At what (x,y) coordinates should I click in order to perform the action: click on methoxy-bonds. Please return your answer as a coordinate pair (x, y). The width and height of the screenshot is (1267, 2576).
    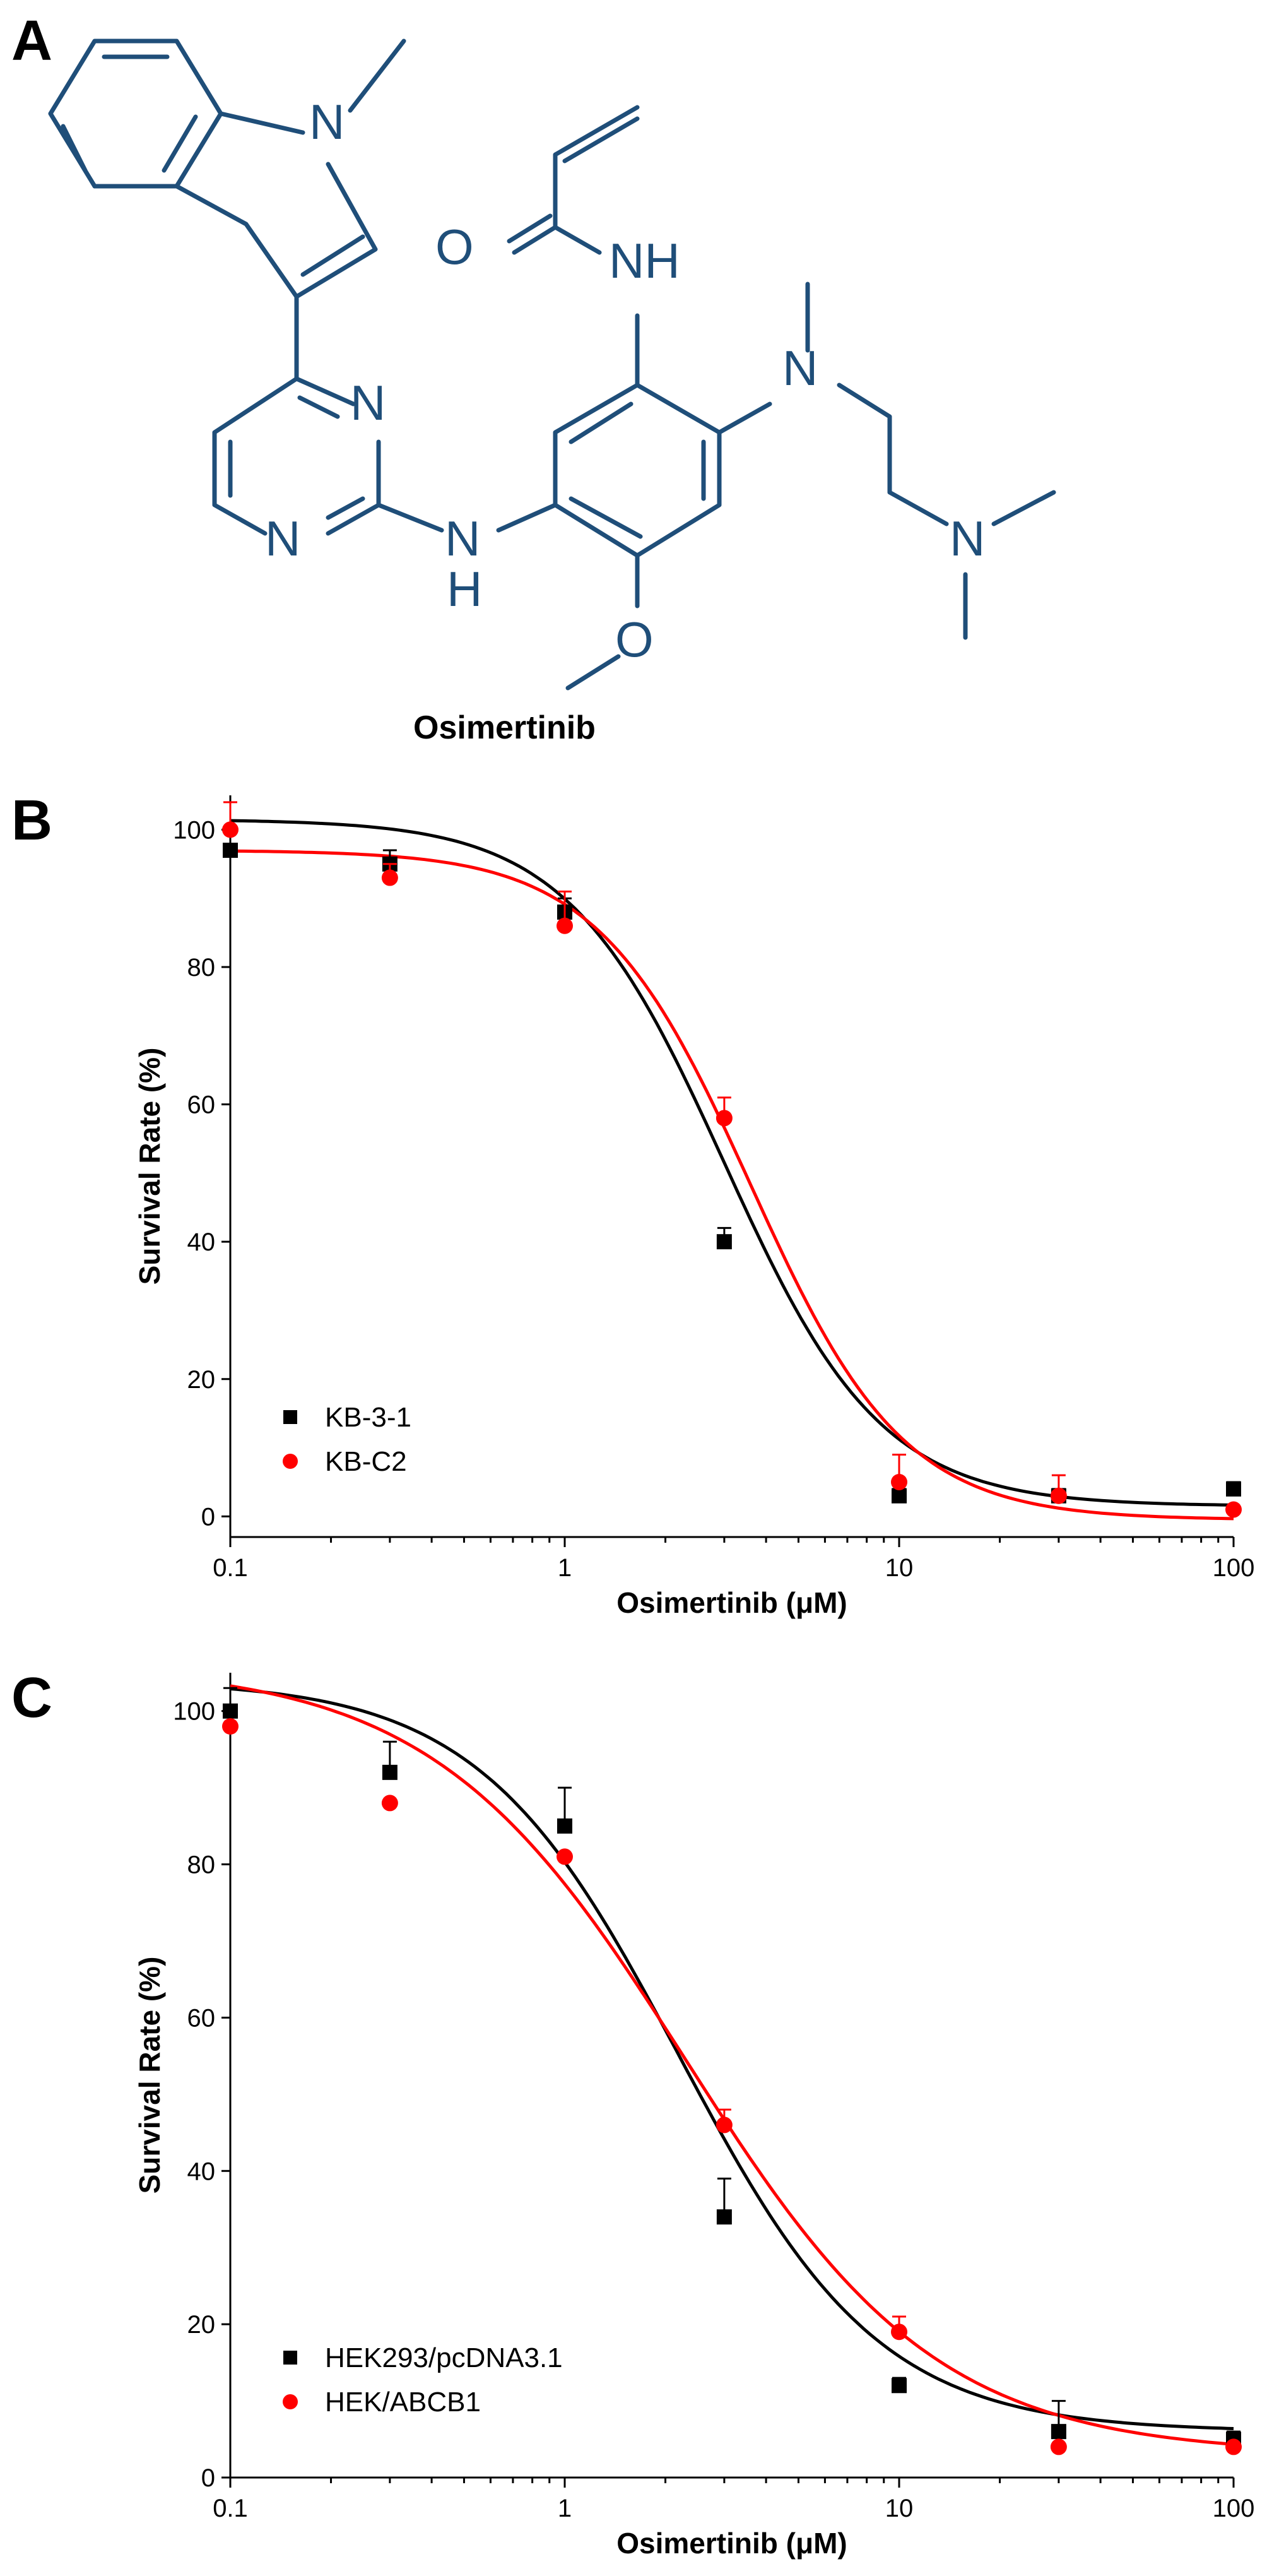
    Looking at the image, I should click on (602, 622).